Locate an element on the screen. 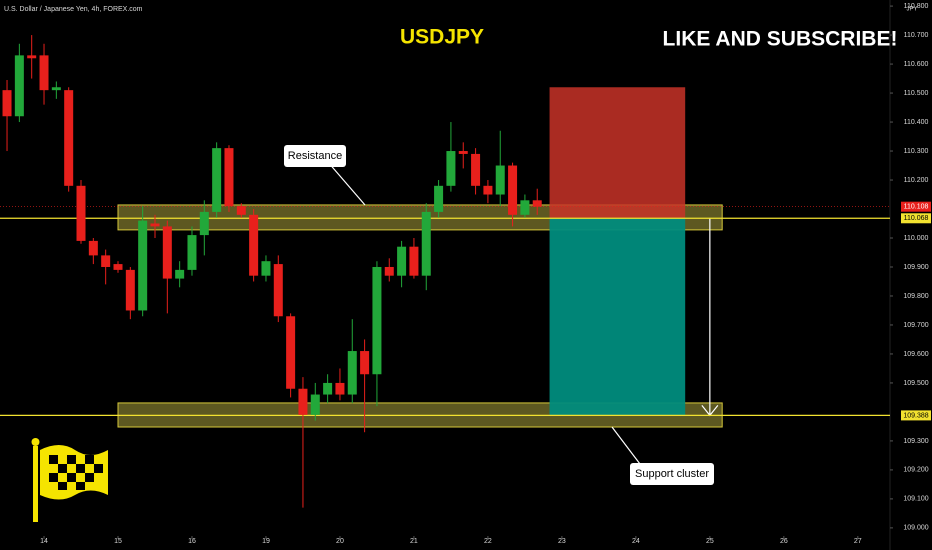 The height and width of the screenshot is (550, 932). x-tick-label: 15 is located at coordinates (118, 541).